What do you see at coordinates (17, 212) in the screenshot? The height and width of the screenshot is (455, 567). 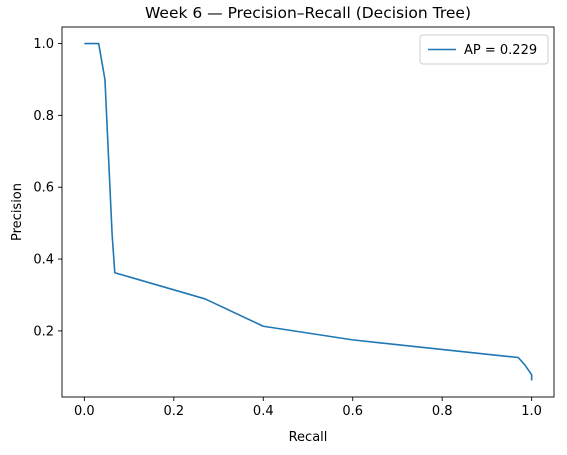 I see `y-axis-label: Precision` at bounding box center [17, 212].